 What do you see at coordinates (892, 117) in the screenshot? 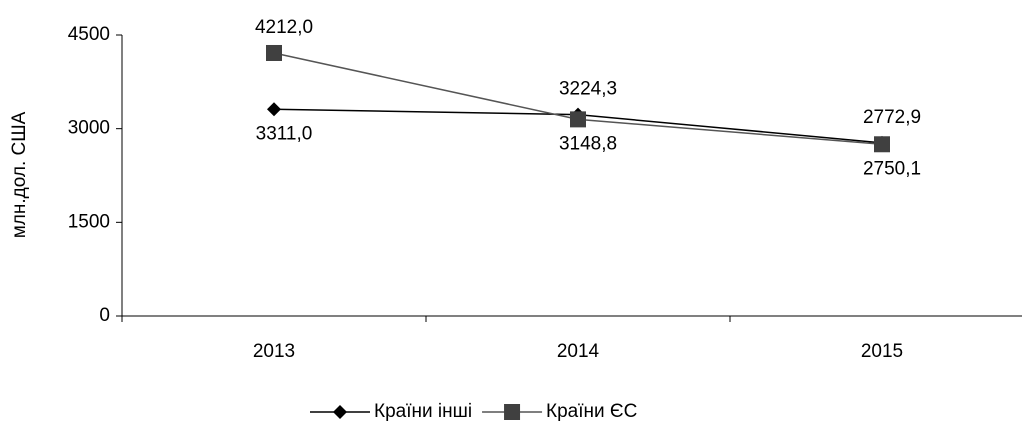
I see `data-label: 2772,9` at bounding box center [892, 117].